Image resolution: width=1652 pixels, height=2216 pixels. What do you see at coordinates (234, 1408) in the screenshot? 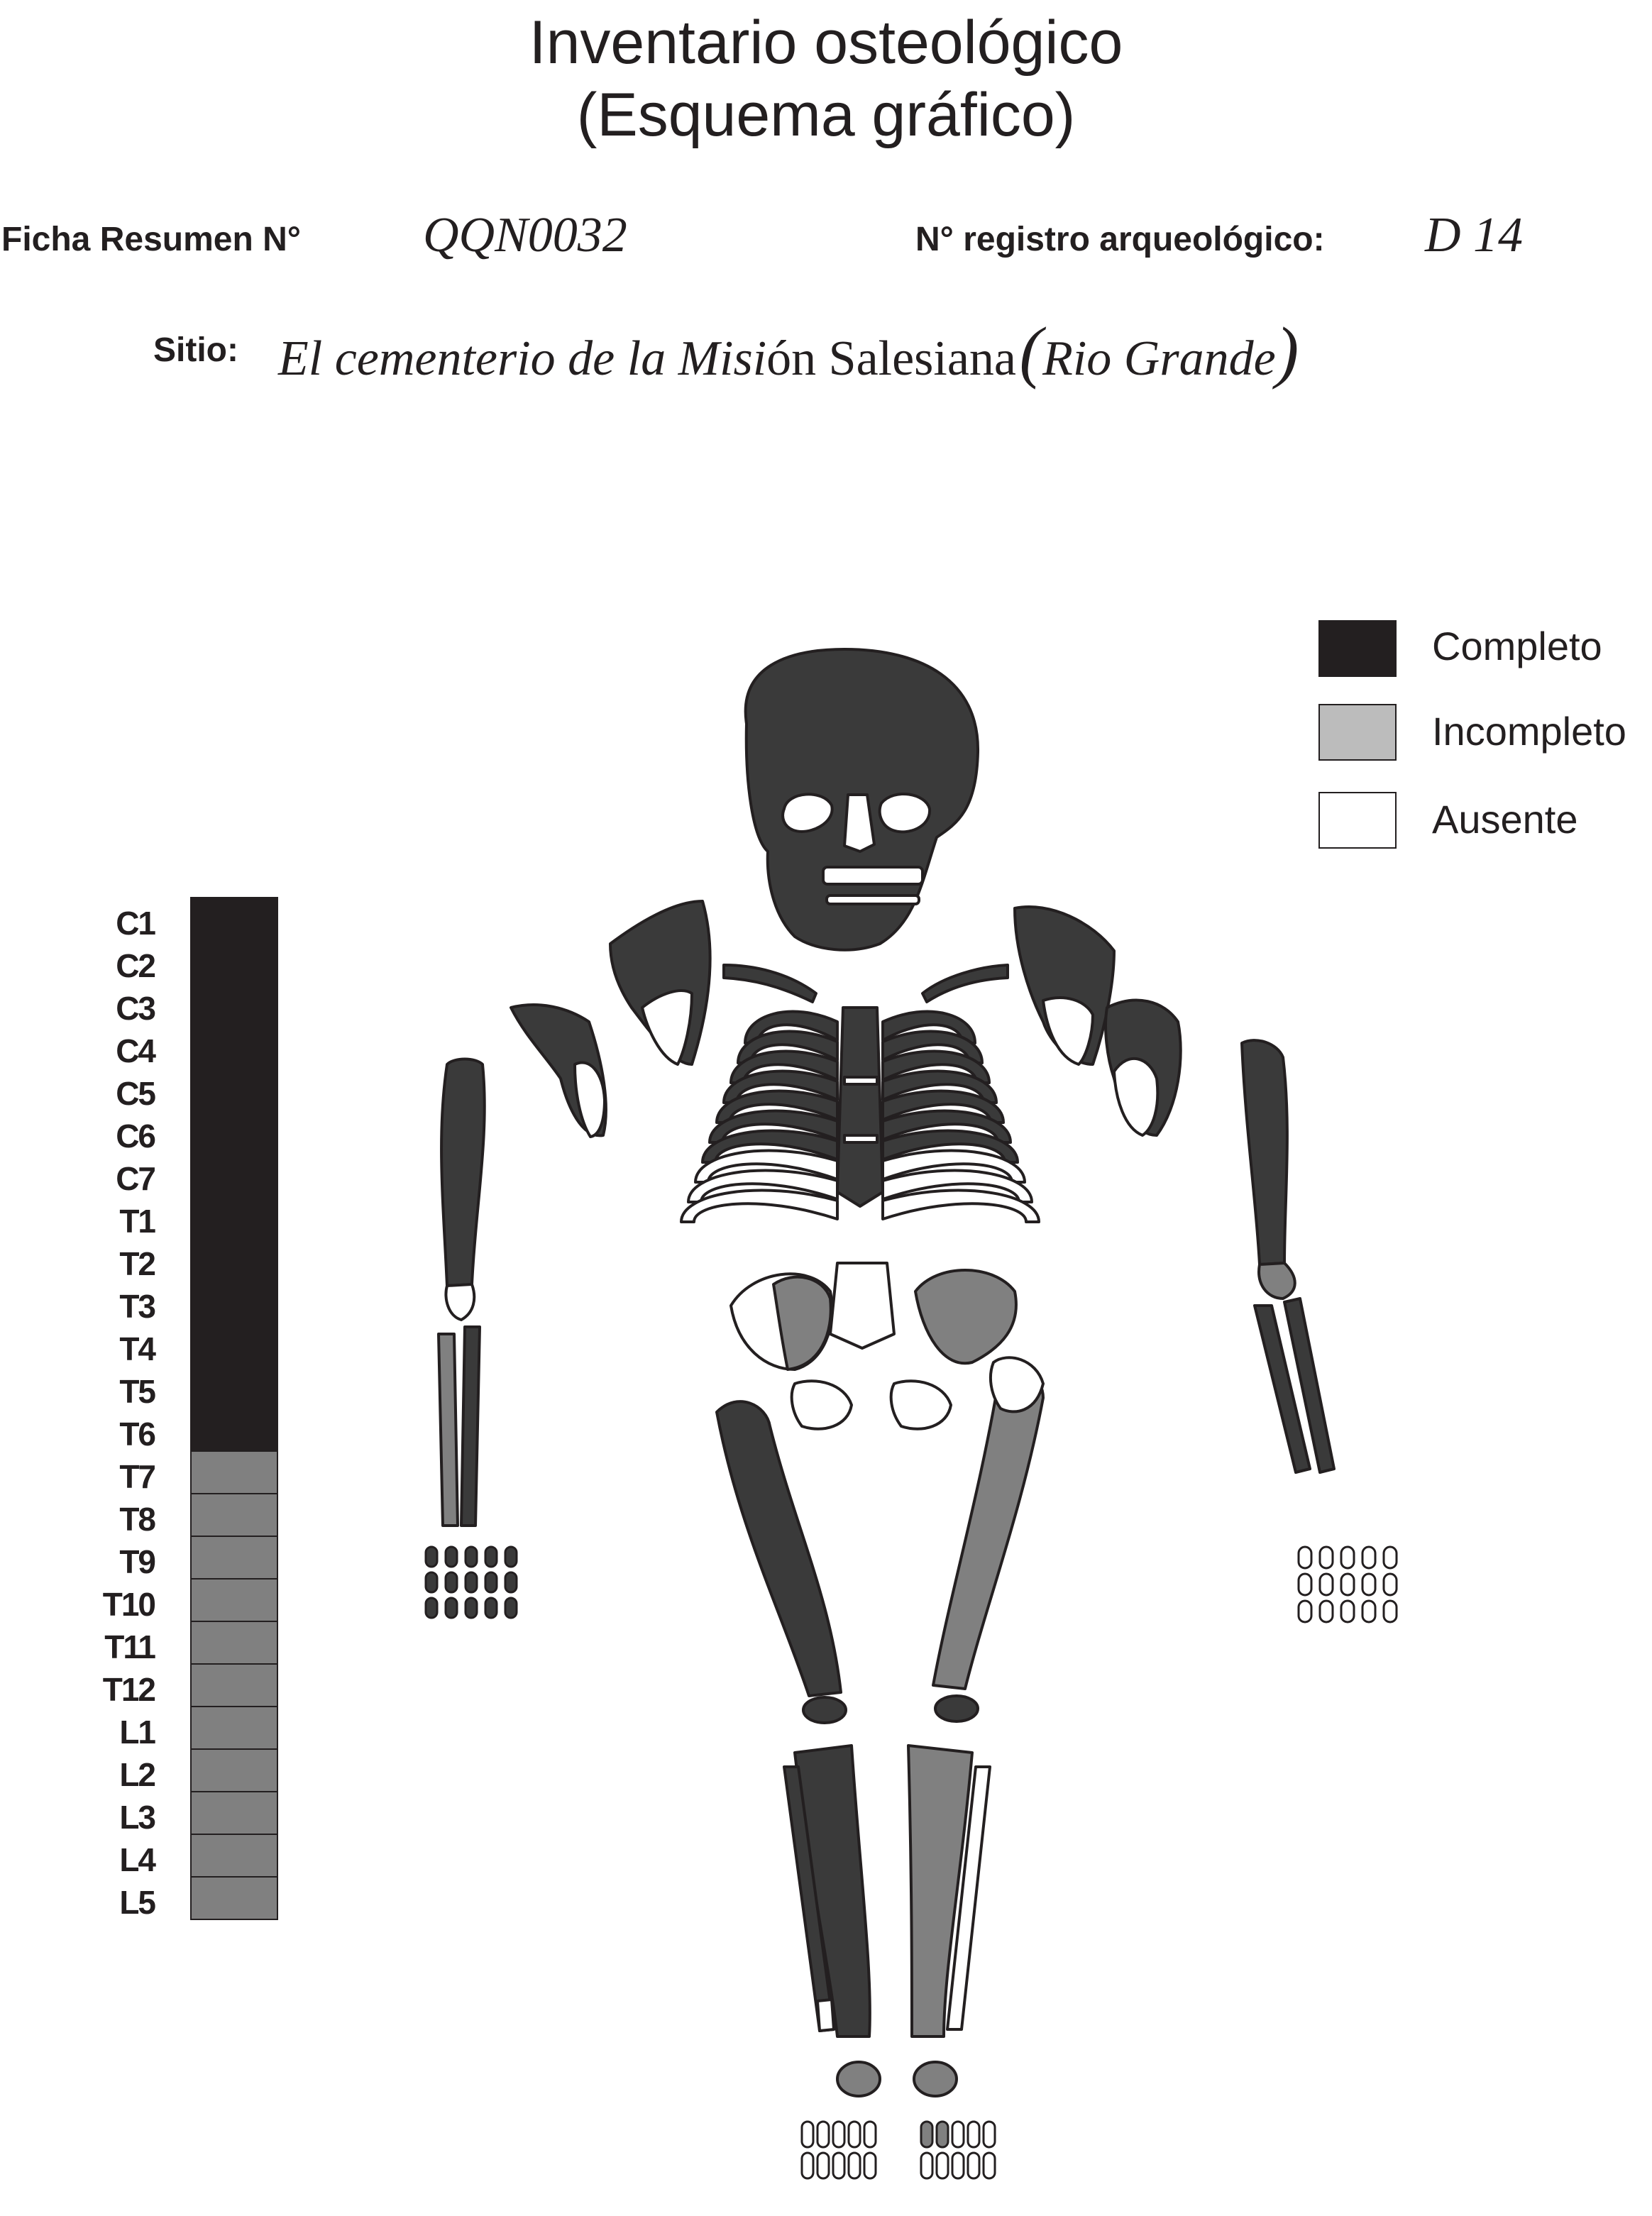
I see `vertebral-column` at bounding box center [234, 1408].